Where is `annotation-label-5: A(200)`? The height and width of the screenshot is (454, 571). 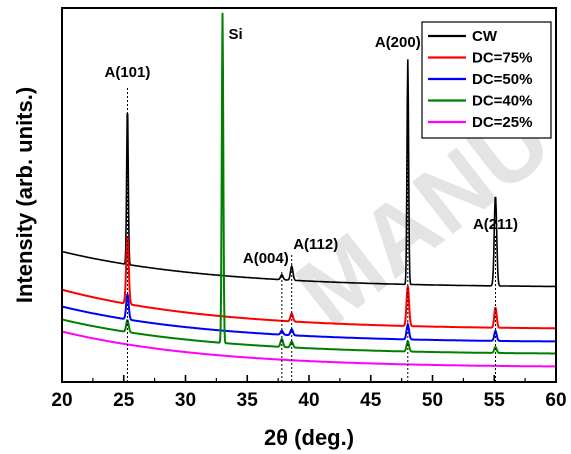 annotation-label-5: A(200) is located at coordinates (398, 42).